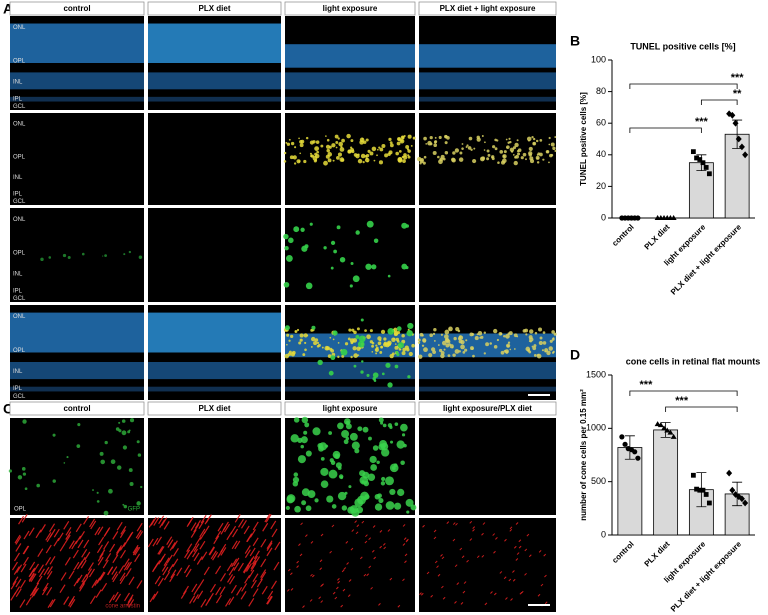 Image resolution: width=768 pixels, height=615 pixels. What do you see at coordinates (598, 59) in the screenshot?
I see `y-tick-label: 100` at bounding box center [598, 59].